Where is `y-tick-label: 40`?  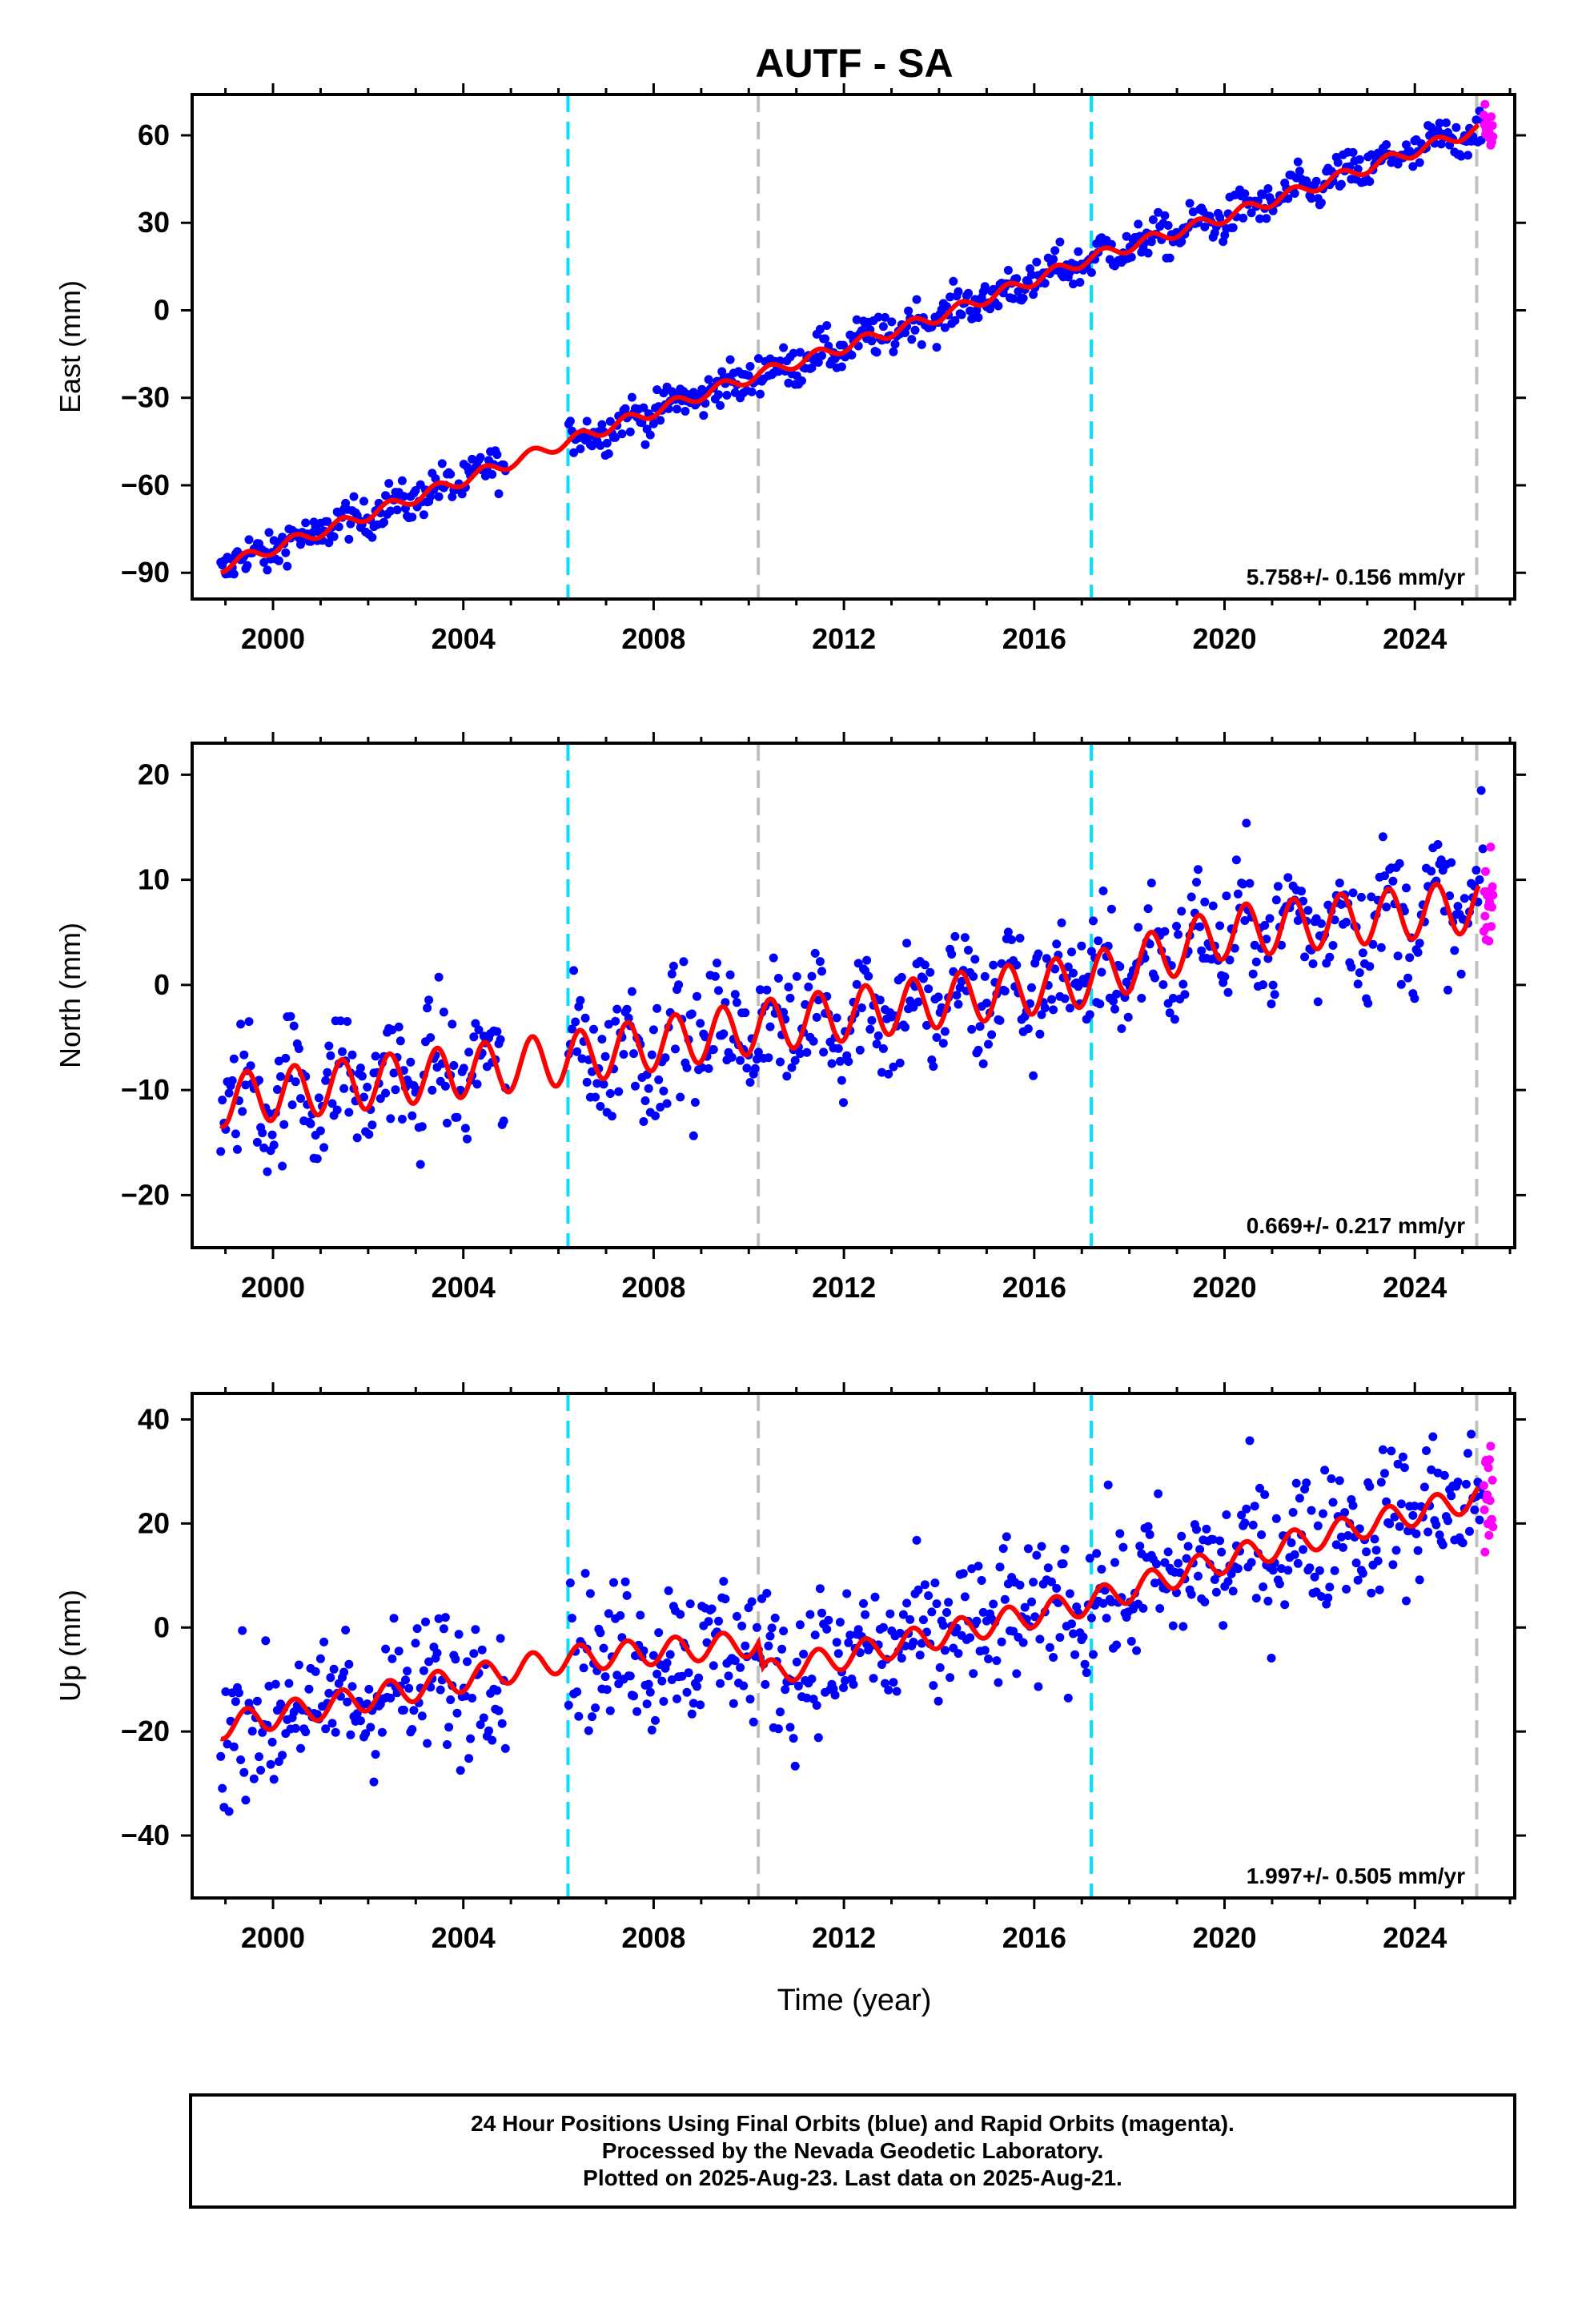 y-tick-label: 40 is located at coordinates (154, 1418).